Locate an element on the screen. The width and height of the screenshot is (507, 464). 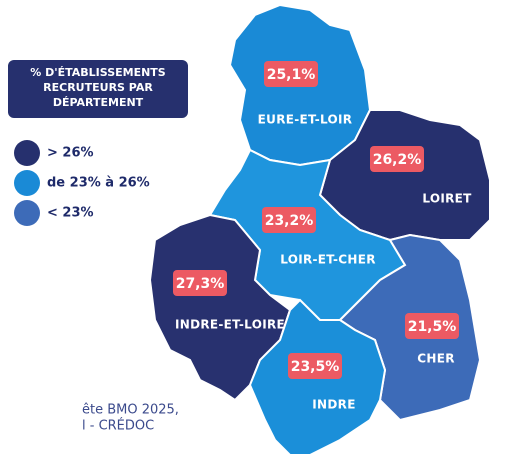
value-label: 26,2% is located at coordinates (397, 160).